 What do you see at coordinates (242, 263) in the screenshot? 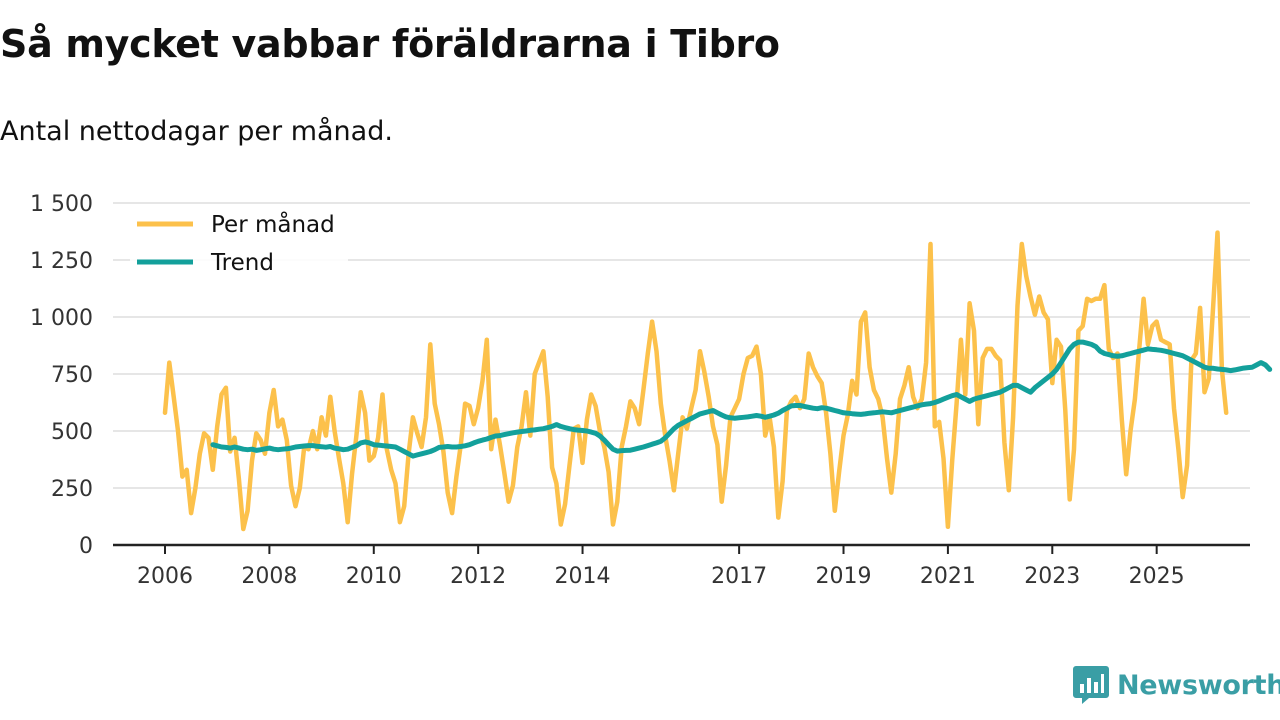
I see `legend-label-trend: Trend` at bounding box center [242, 263].